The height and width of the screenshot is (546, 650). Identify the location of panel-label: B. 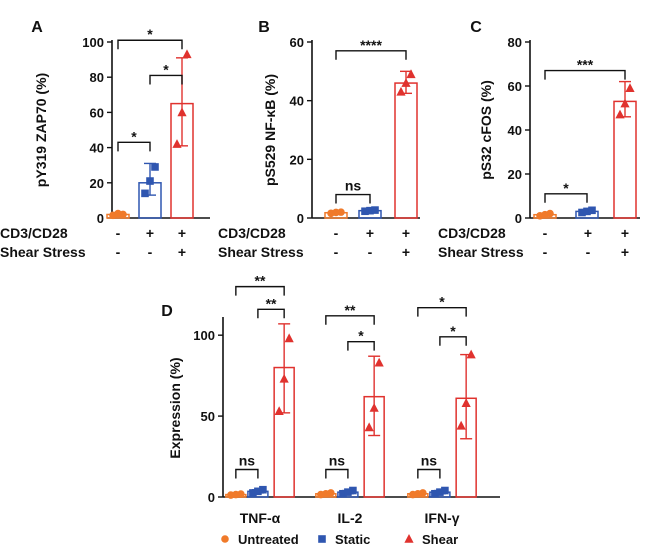
(264, 27).